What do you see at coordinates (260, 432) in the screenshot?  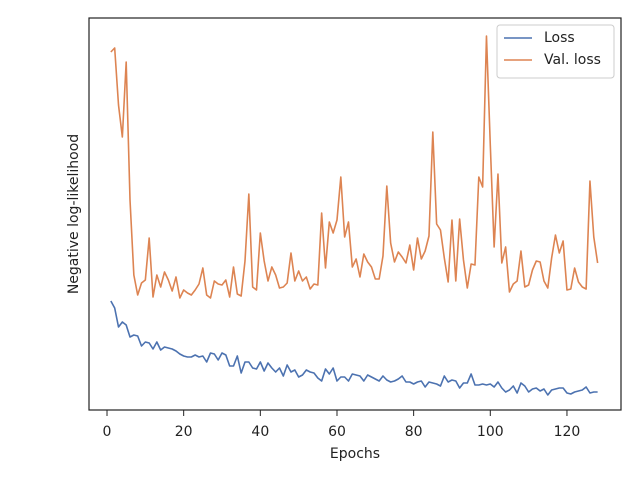 I see `x-tick-label: 40` at bounding box center [260, 432].